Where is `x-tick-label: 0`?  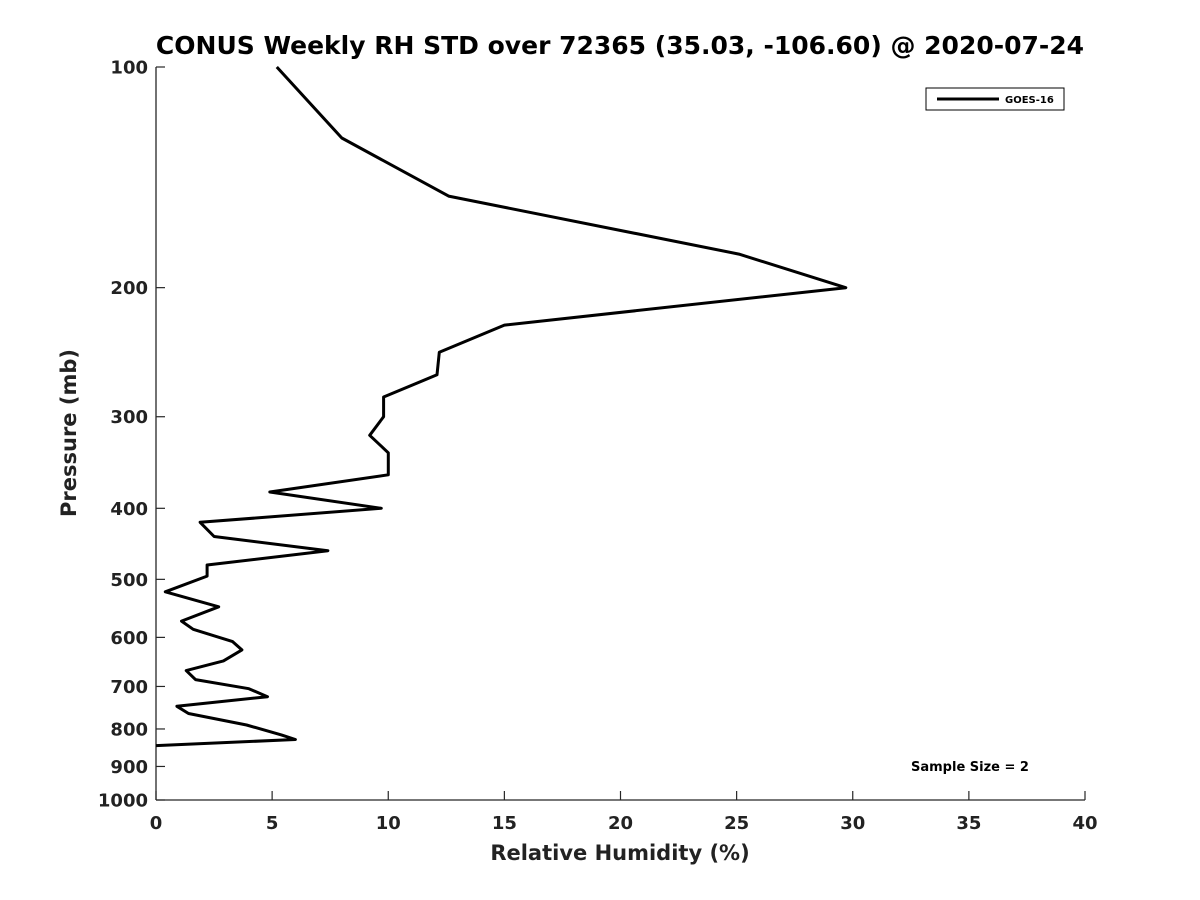 x-tick-label: 0 is located at coordinates (156, 823).